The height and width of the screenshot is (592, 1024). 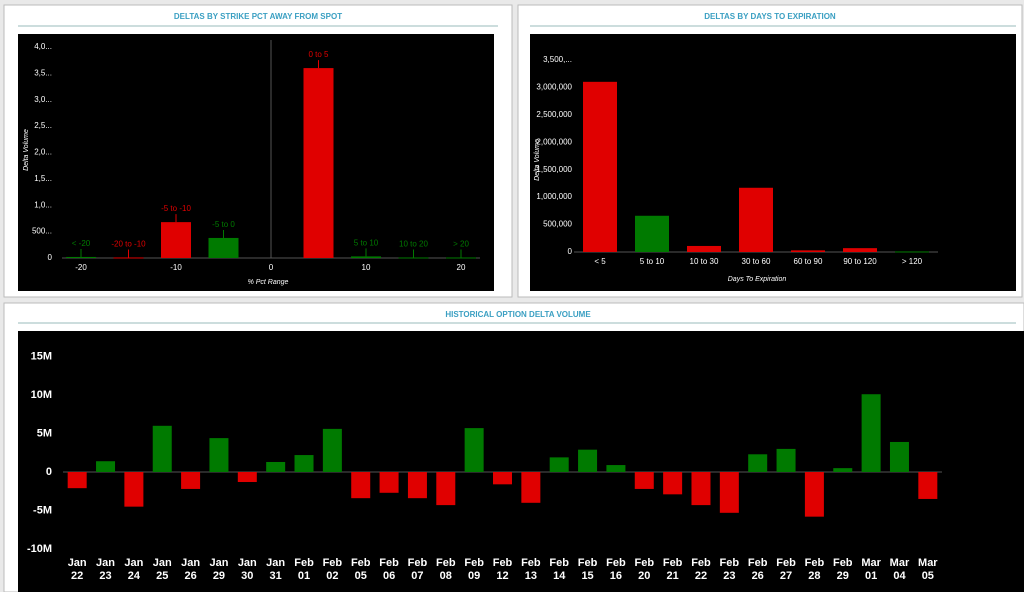 I want to click on y-tick-label: 1,000,000, so click(x=554, y=196).